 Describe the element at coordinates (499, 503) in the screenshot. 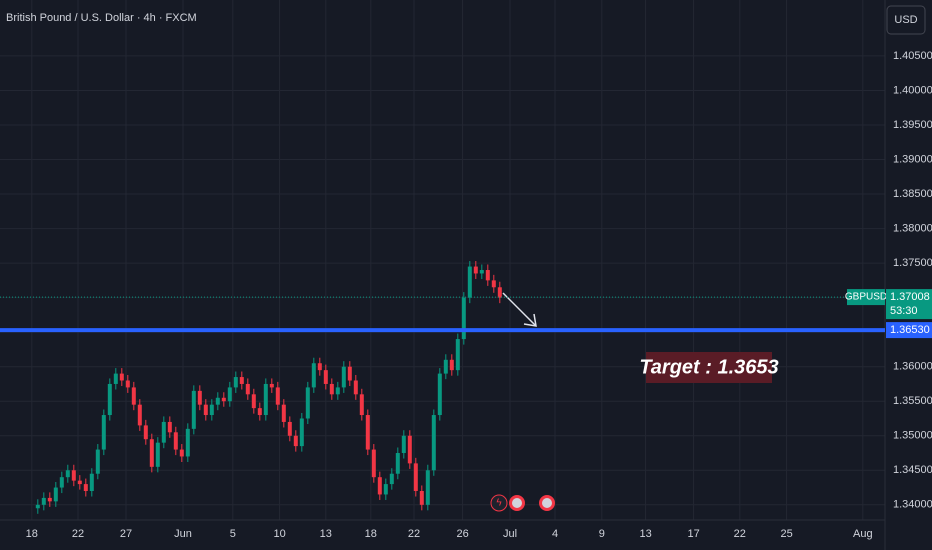

I see `svg-text: ϟ` at that location.